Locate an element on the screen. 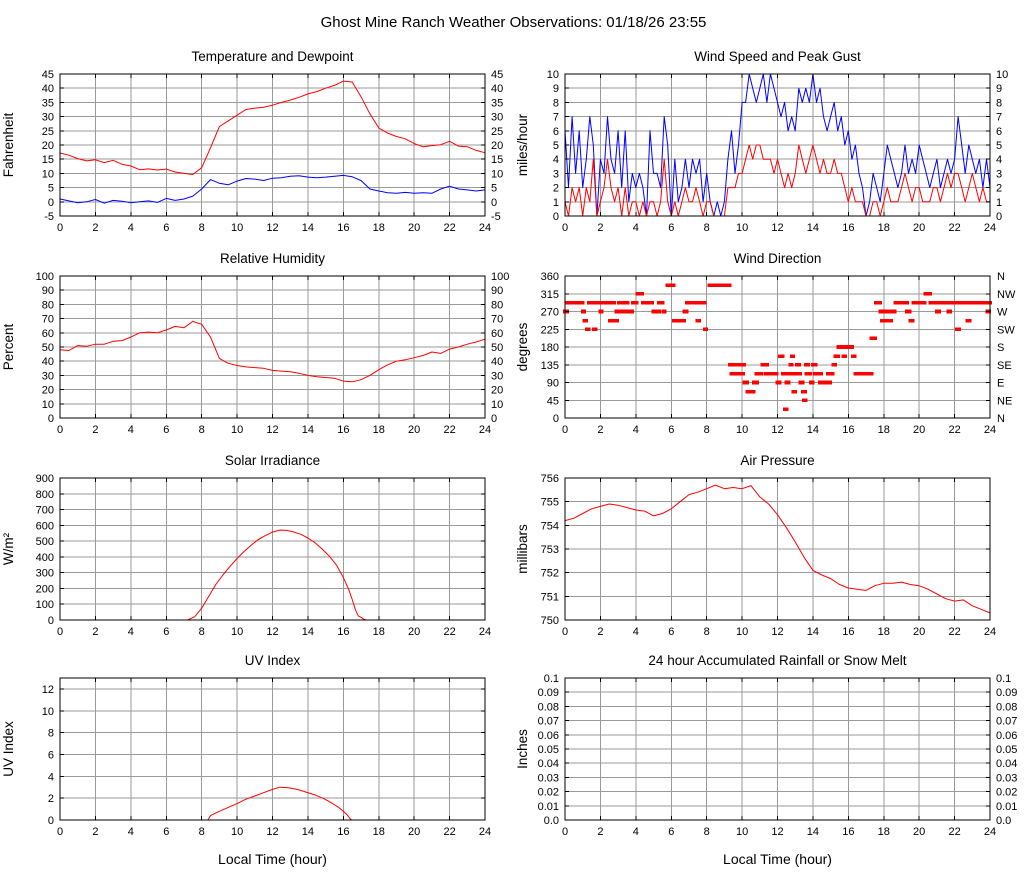  y-right-tick-label: 100 is located at coordinates (500, 277).